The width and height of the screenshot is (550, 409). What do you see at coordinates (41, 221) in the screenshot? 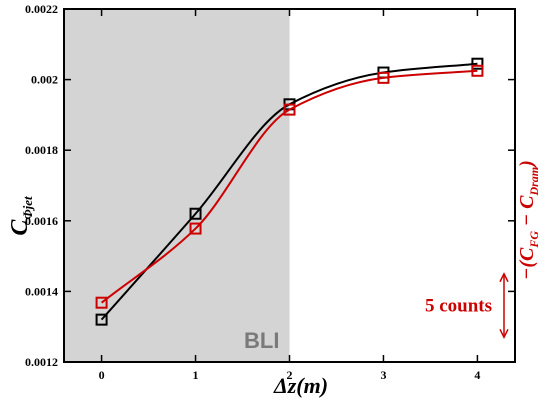
I see `y-tick-label: 0.0016` at bounding box center [41, 221].